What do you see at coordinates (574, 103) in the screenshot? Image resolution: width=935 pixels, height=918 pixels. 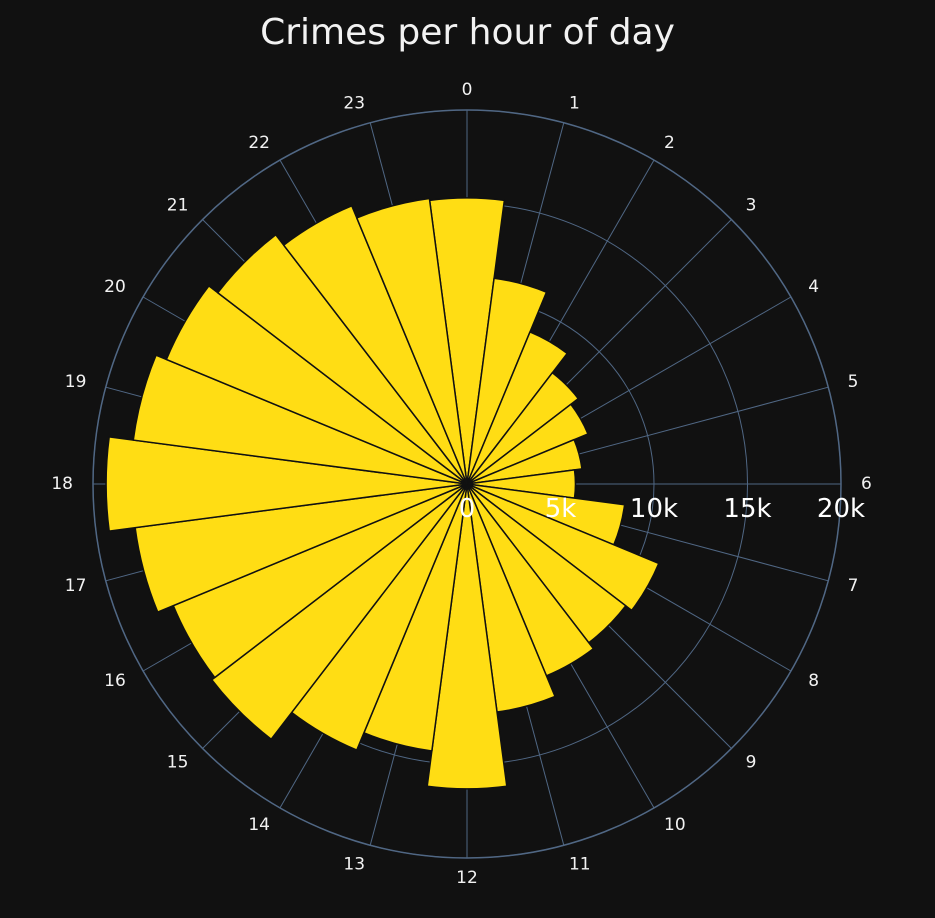 I see `angular-tick-label: 1` at bounding box center [574, 103].